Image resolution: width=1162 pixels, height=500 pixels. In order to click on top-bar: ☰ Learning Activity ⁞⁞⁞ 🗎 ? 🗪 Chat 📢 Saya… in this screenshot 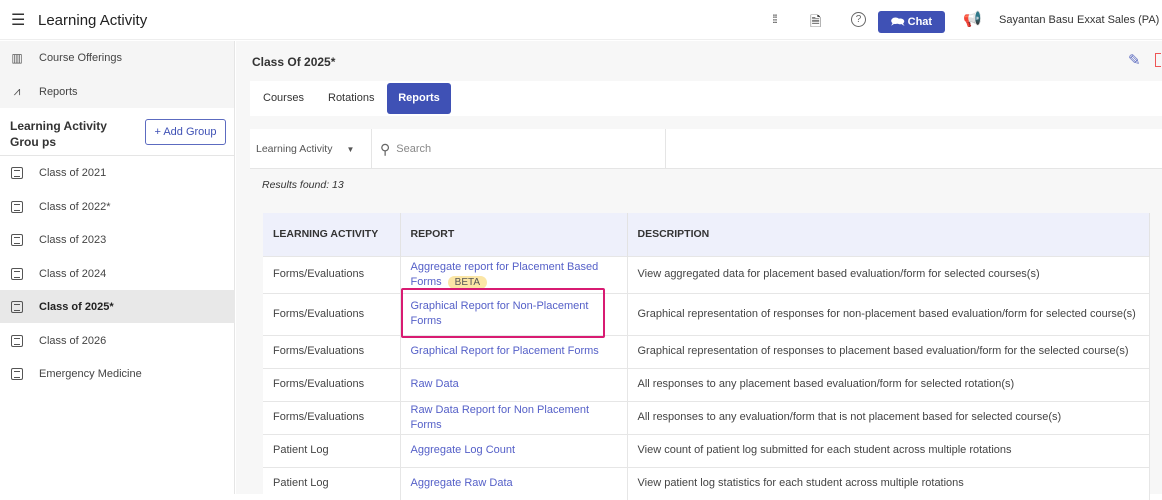, I will do `click(581, 20)`.